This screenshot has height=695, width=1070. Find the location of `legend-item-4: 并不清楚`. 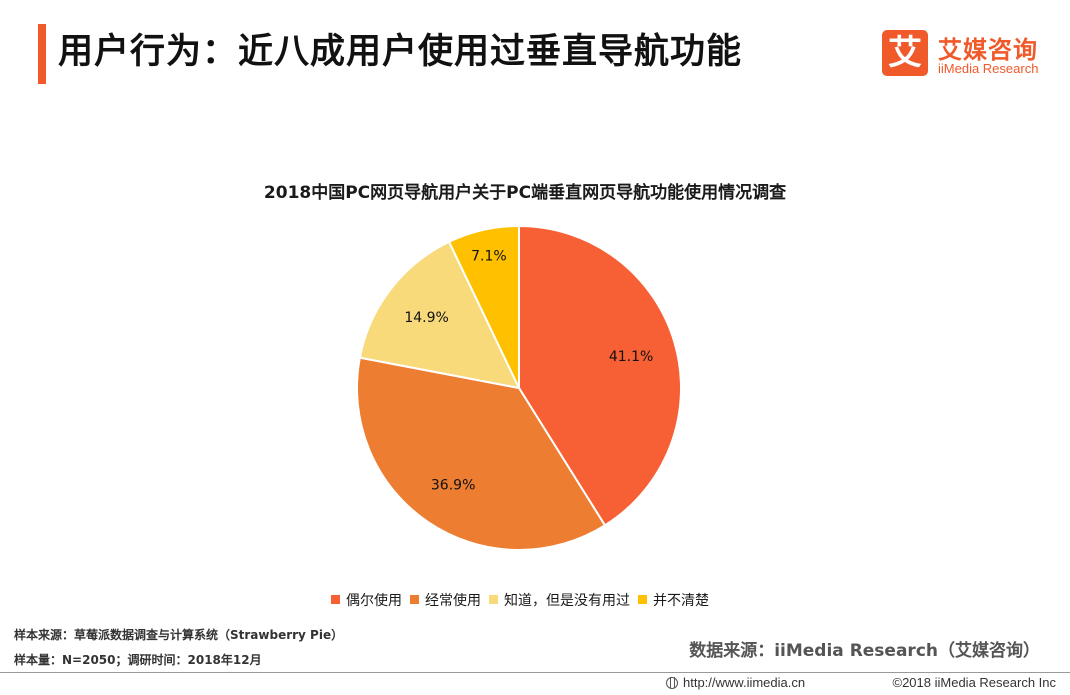

legend-item-4: 并不清楚 is located at coordinates (673, 600).